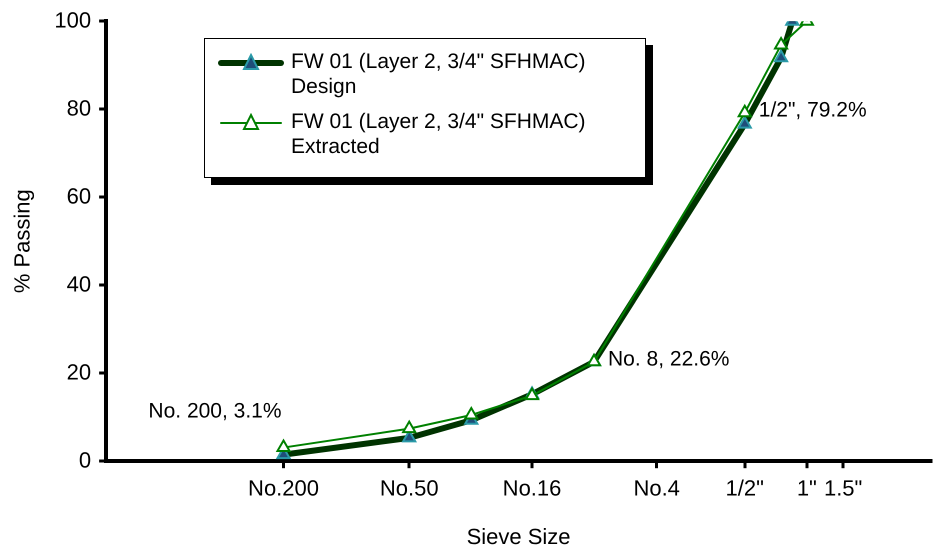 The image size is (940, 559). I want to click on annotation: 1/2", 79.2%, so click(812, 110).